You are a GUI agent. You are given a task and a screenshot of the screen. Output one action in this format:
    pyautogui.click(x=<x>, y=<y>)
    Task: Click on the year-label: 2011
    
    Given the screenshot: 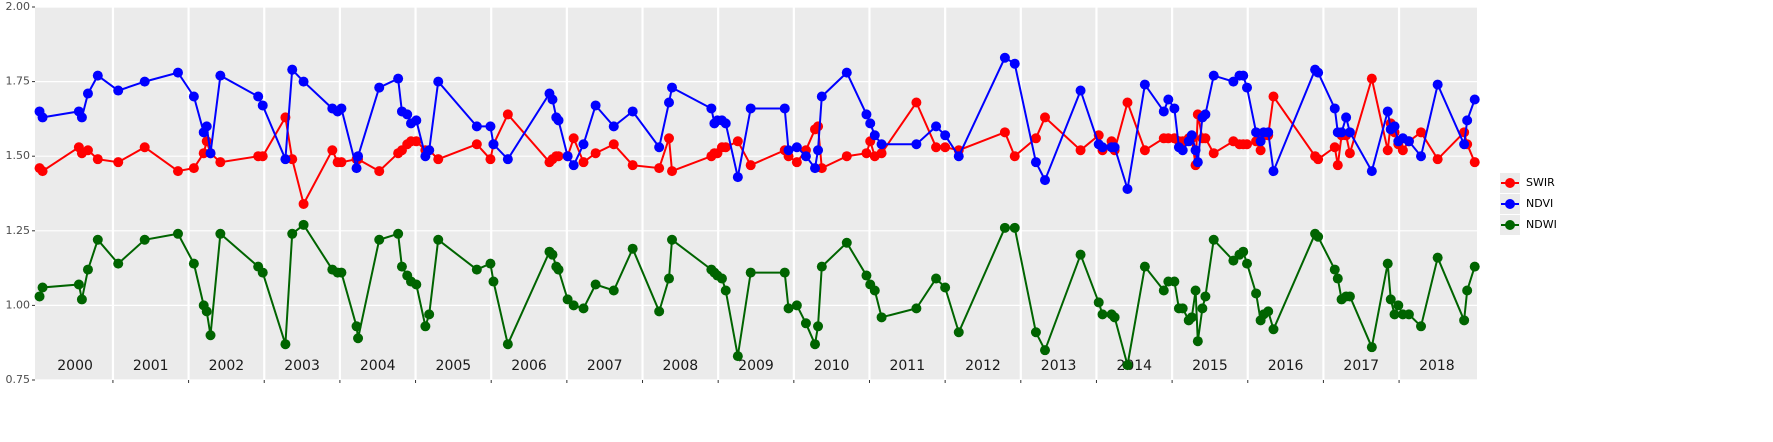 What is the action you would take?
    pyautogui.click(x=907, y=366)
    